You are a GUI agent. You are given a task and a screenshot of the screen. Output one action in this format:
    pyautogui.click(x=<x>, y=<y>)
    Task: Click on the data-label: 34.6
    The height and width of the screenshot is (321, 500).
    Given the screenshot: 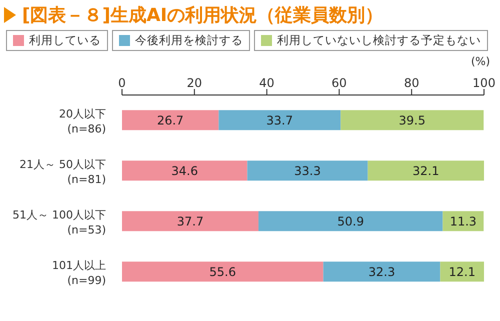 What is the action you would take?
    pyautogui.click(x=184, y=171)
    